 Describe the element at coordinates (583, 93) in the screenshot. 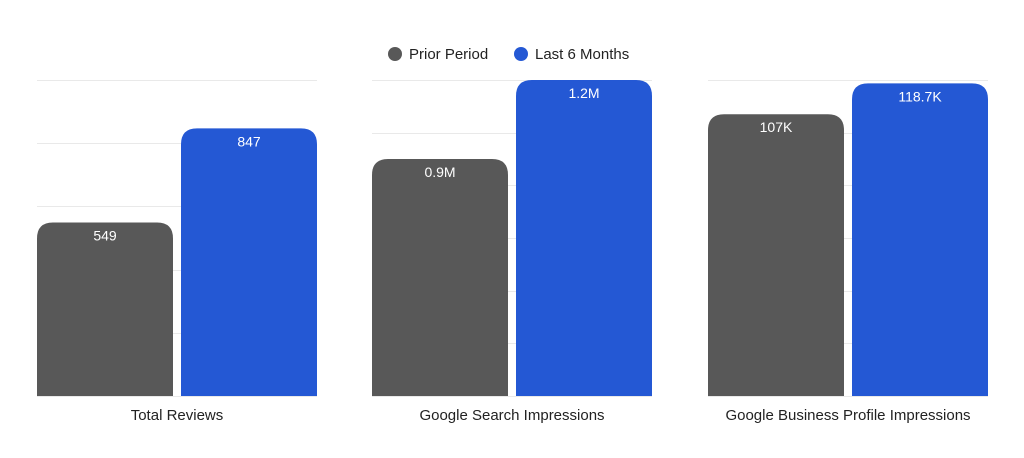

I see `data-label-google-search-impressions-last-6-months: 1.2M` at that location.